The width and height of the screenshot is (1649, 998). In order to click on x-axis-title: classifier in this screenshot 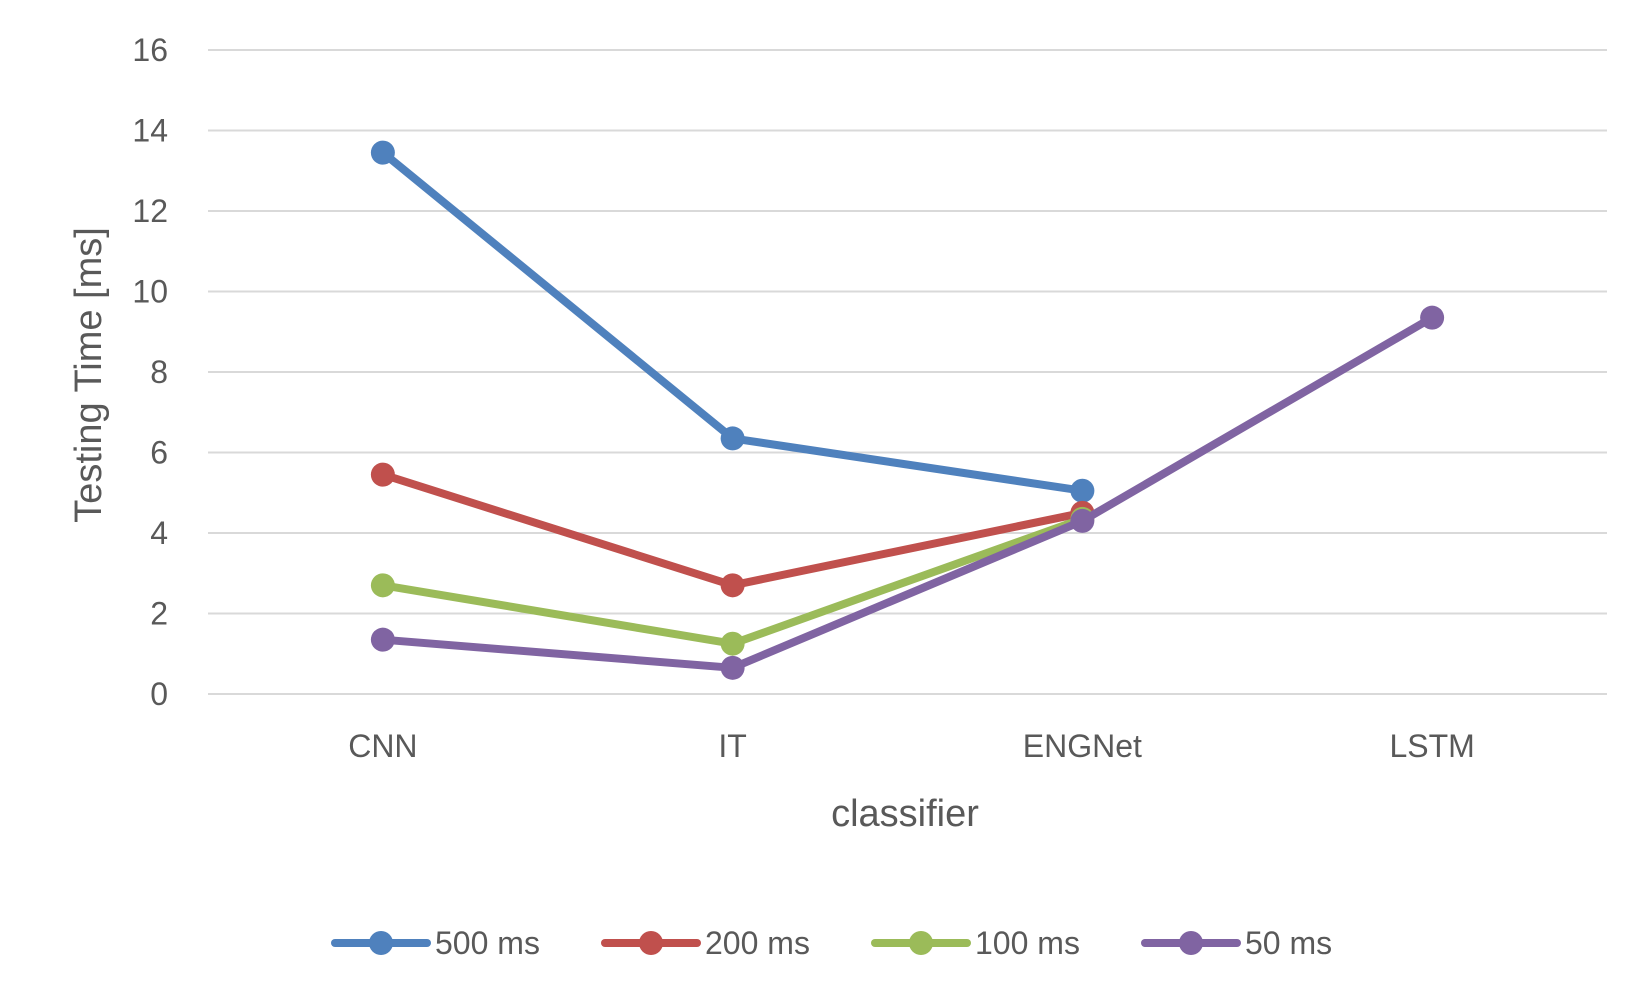, I will do `click(905, 814)`.